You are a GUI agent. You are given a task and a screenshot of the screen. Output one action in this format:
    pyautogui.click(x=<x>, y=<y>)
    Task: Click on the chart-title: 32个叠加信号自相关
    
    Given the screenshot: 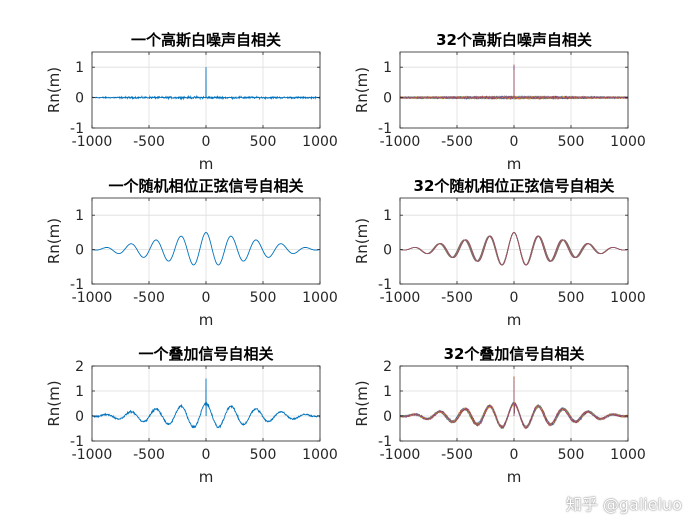 What is the action you would take?
    pyautogui.click(x=514, y=354)
    